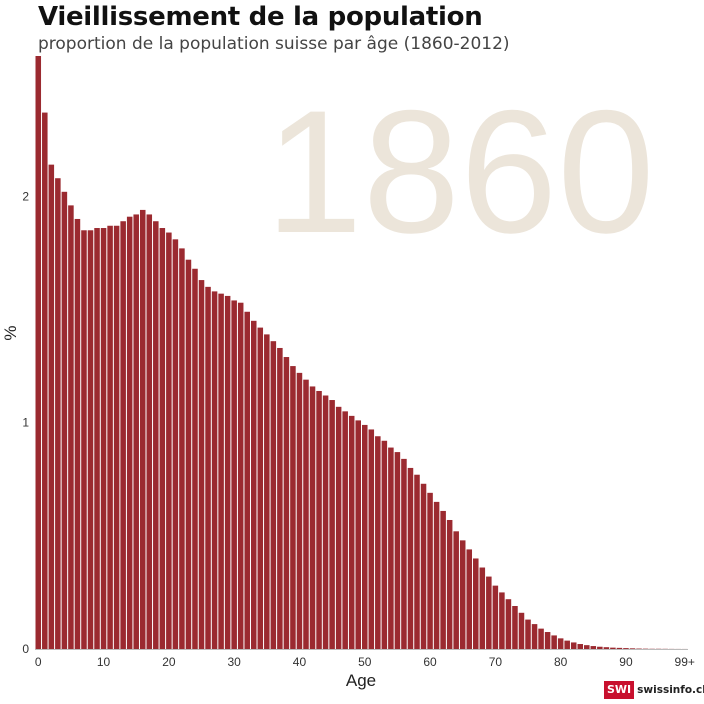  I want to click on swissinfo-logo: SWI swissinfo.ch, so click(654, 690).